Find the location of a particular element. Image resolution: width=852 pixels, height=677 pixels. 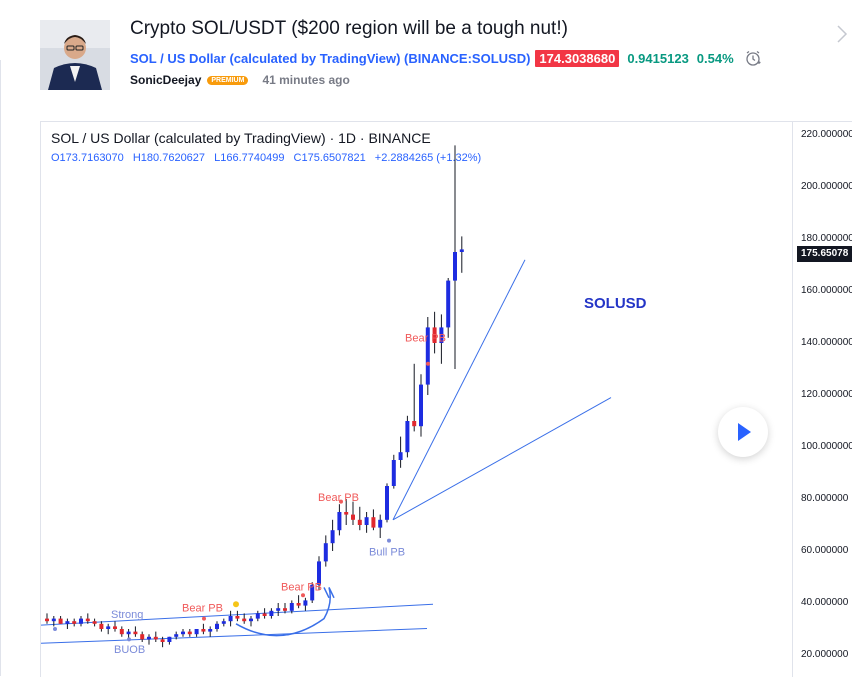

solusd-annotation: SOLUSD is located at coordinates (615, 303).